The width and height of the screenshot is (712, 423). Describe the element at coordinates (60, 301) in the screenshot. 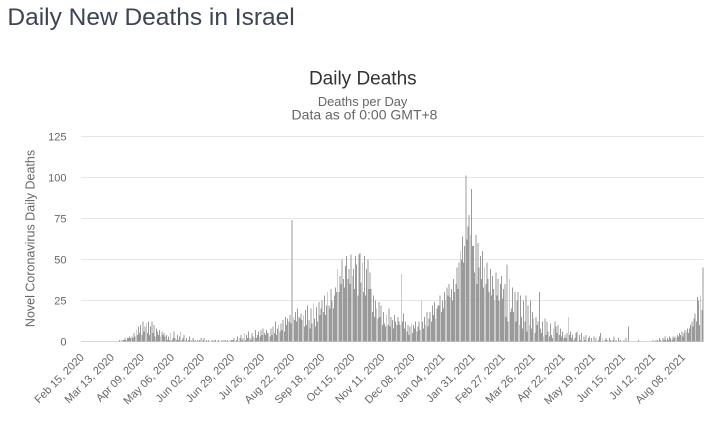

I see `svg-text: 25` at that location.